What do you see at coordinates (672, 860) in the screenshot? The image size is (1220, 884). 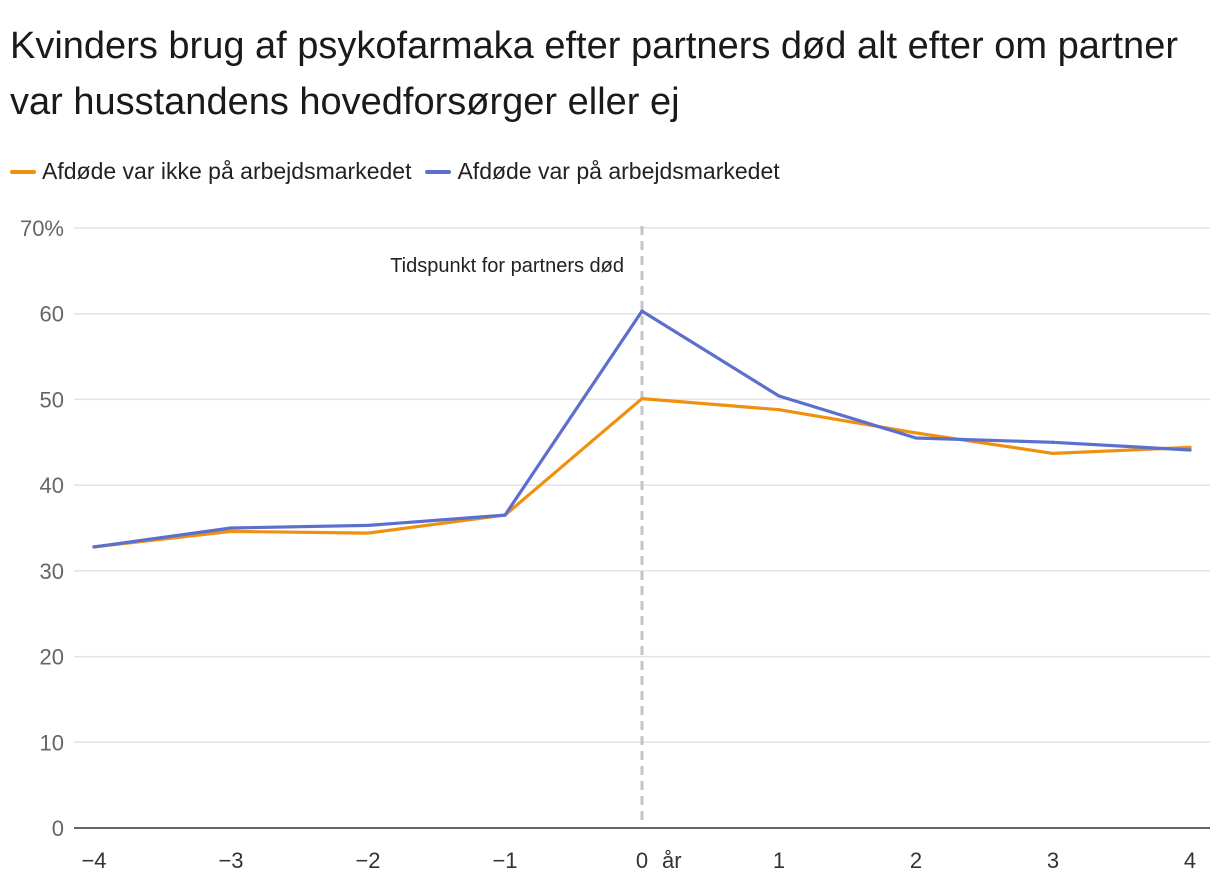 I see `x-axis-label: år` at bounding box center [672, 860].